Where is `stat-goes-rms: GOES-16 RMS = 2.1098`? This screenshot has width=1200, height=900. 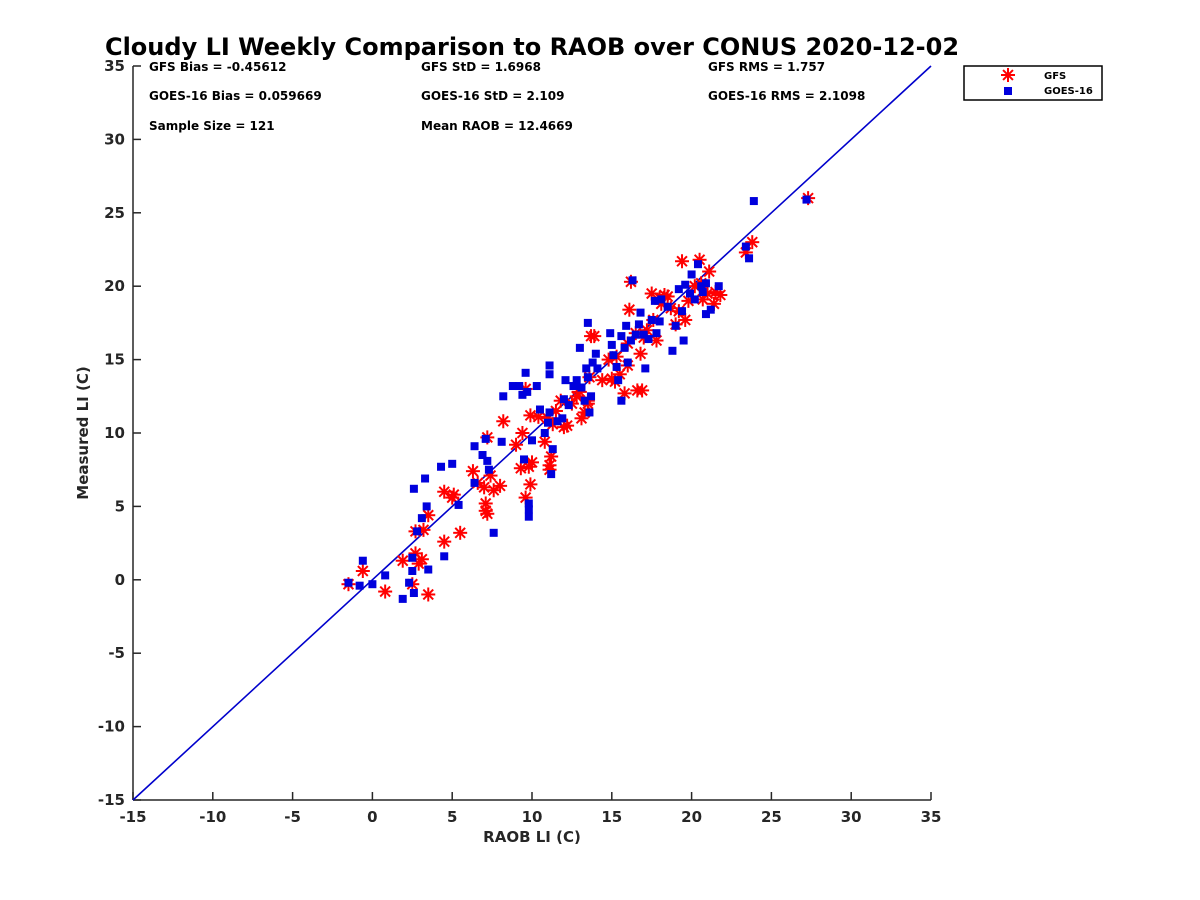
stat-goes-rms: GOES-16 RMS = 2.1098 is located at coordinates (786, 96).